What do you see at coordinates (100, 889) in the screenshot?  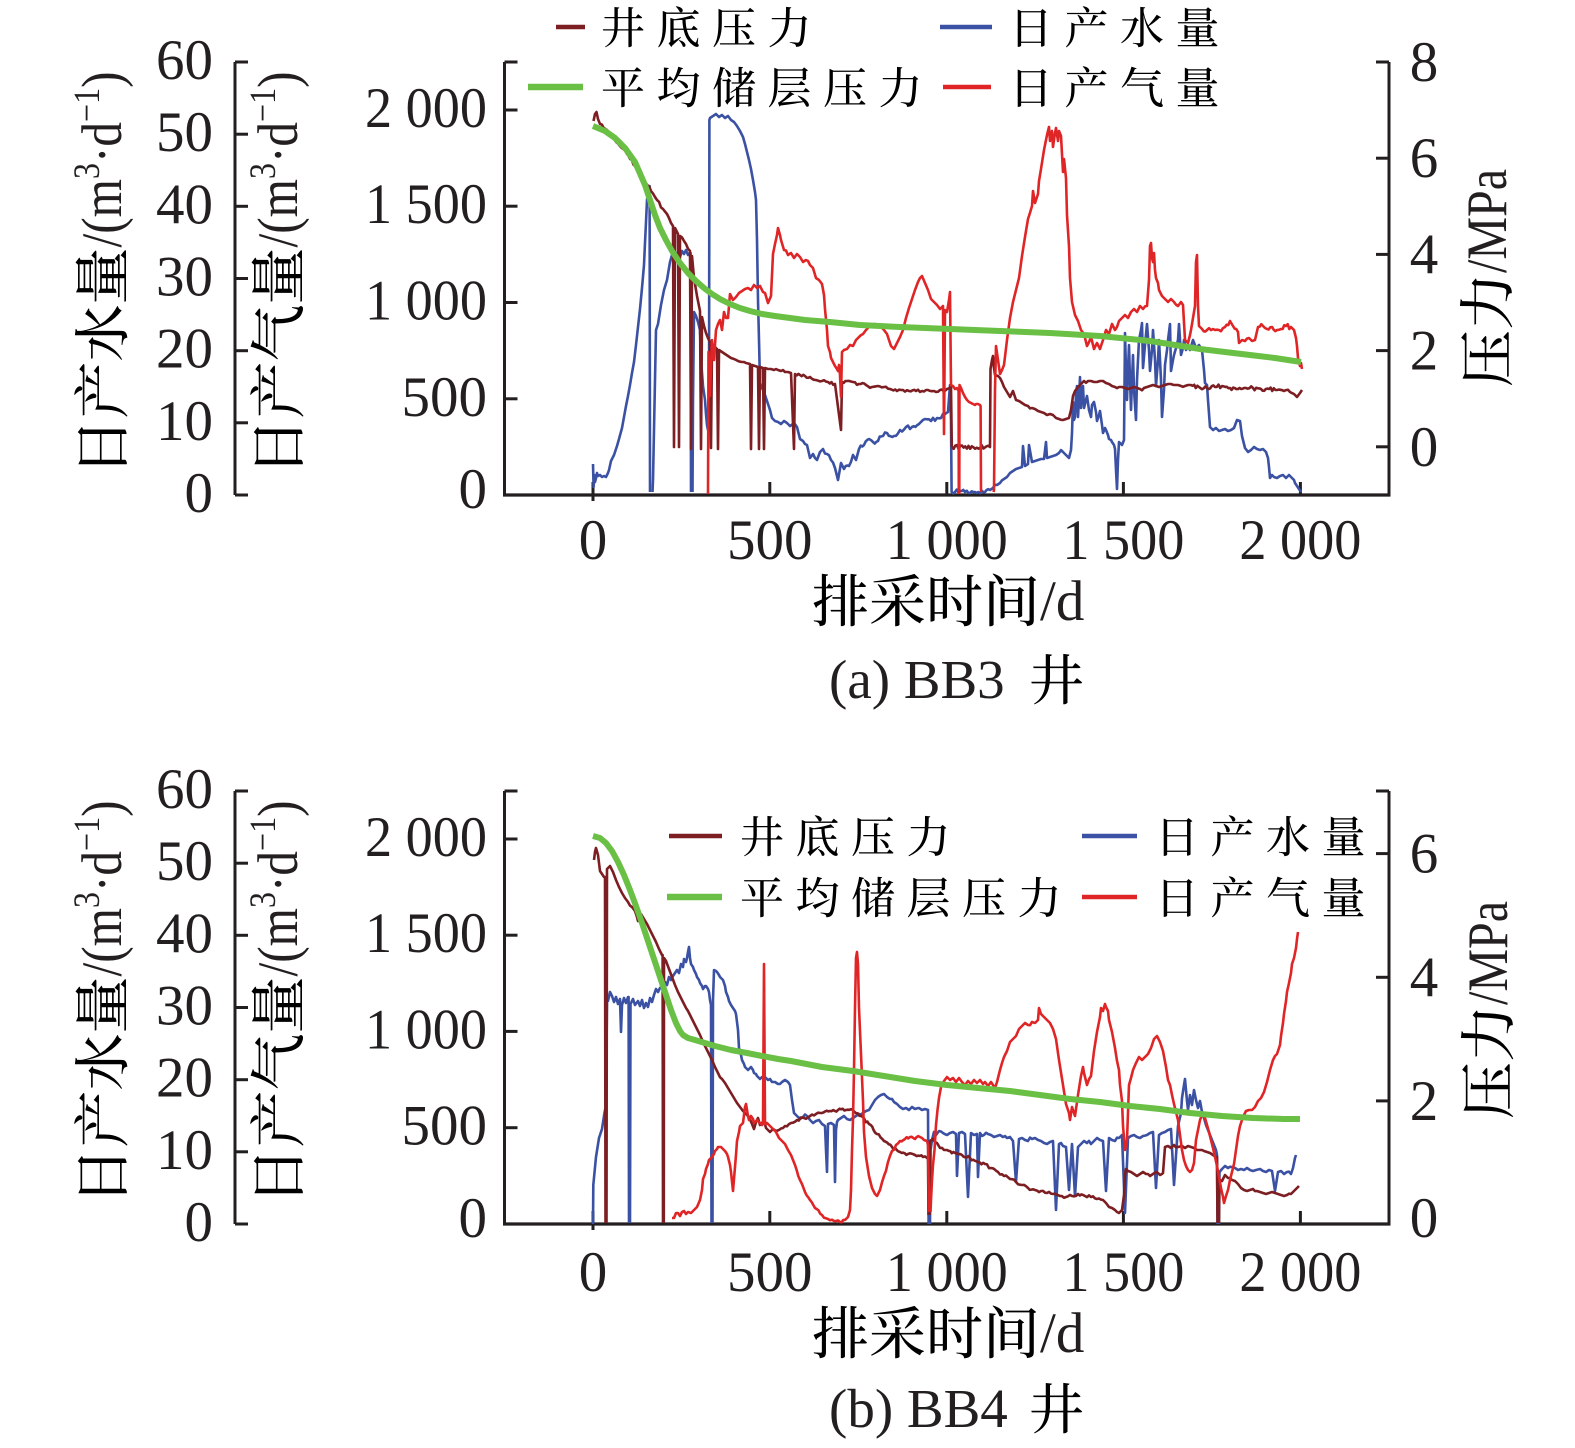 I see `svg-text: /(m3·d−1)` at bounding box center [100, 889].